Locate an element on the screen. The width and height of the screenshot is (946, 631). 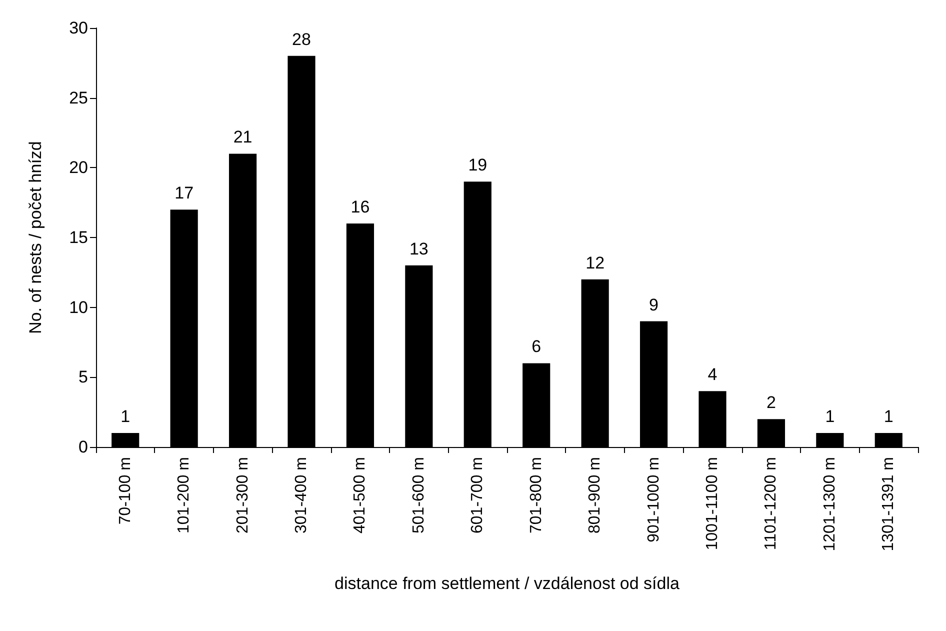
x-tick-label: 201-300 m is located at coordinates (243, 495).